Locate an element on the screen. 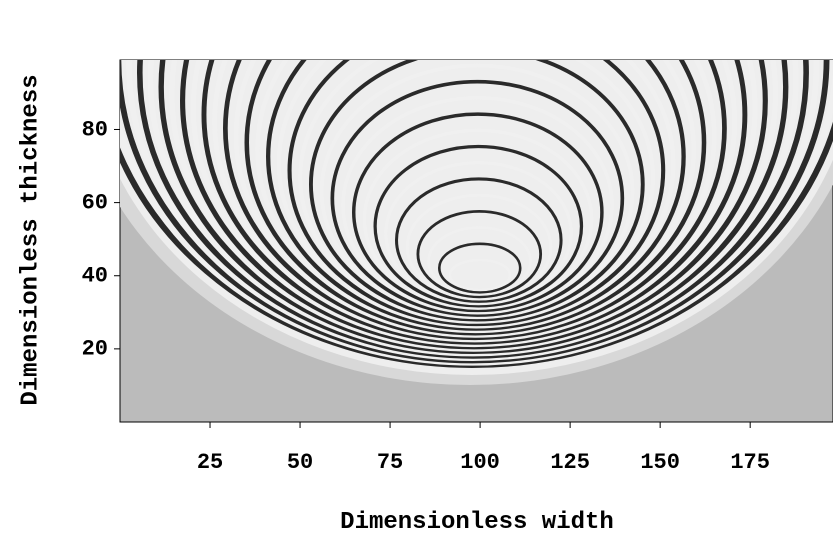  y-tick-label: 80 is located at coordinates (95, 129).